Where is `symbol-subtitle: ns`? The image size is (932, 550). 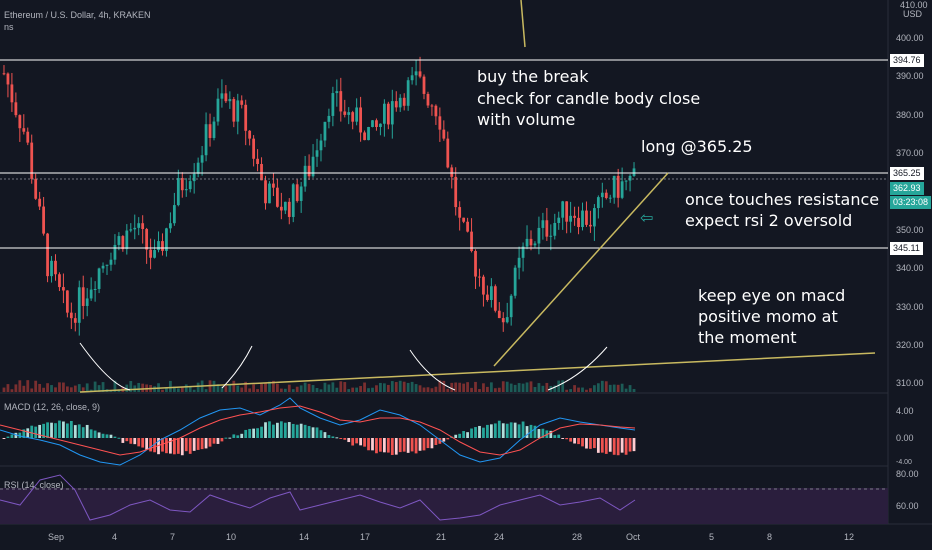 symbol-subtitle: ns is located at coordinates (9, 27).